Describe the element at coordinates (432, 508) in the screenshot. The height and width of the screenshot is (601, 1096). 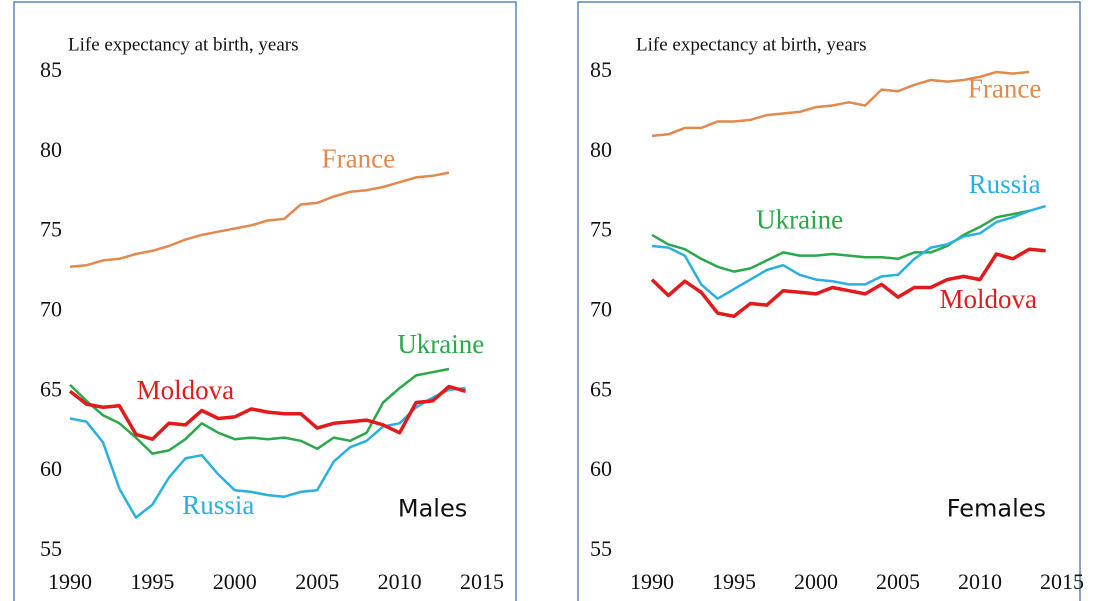
I see `panel-annotation: Males` at that location.